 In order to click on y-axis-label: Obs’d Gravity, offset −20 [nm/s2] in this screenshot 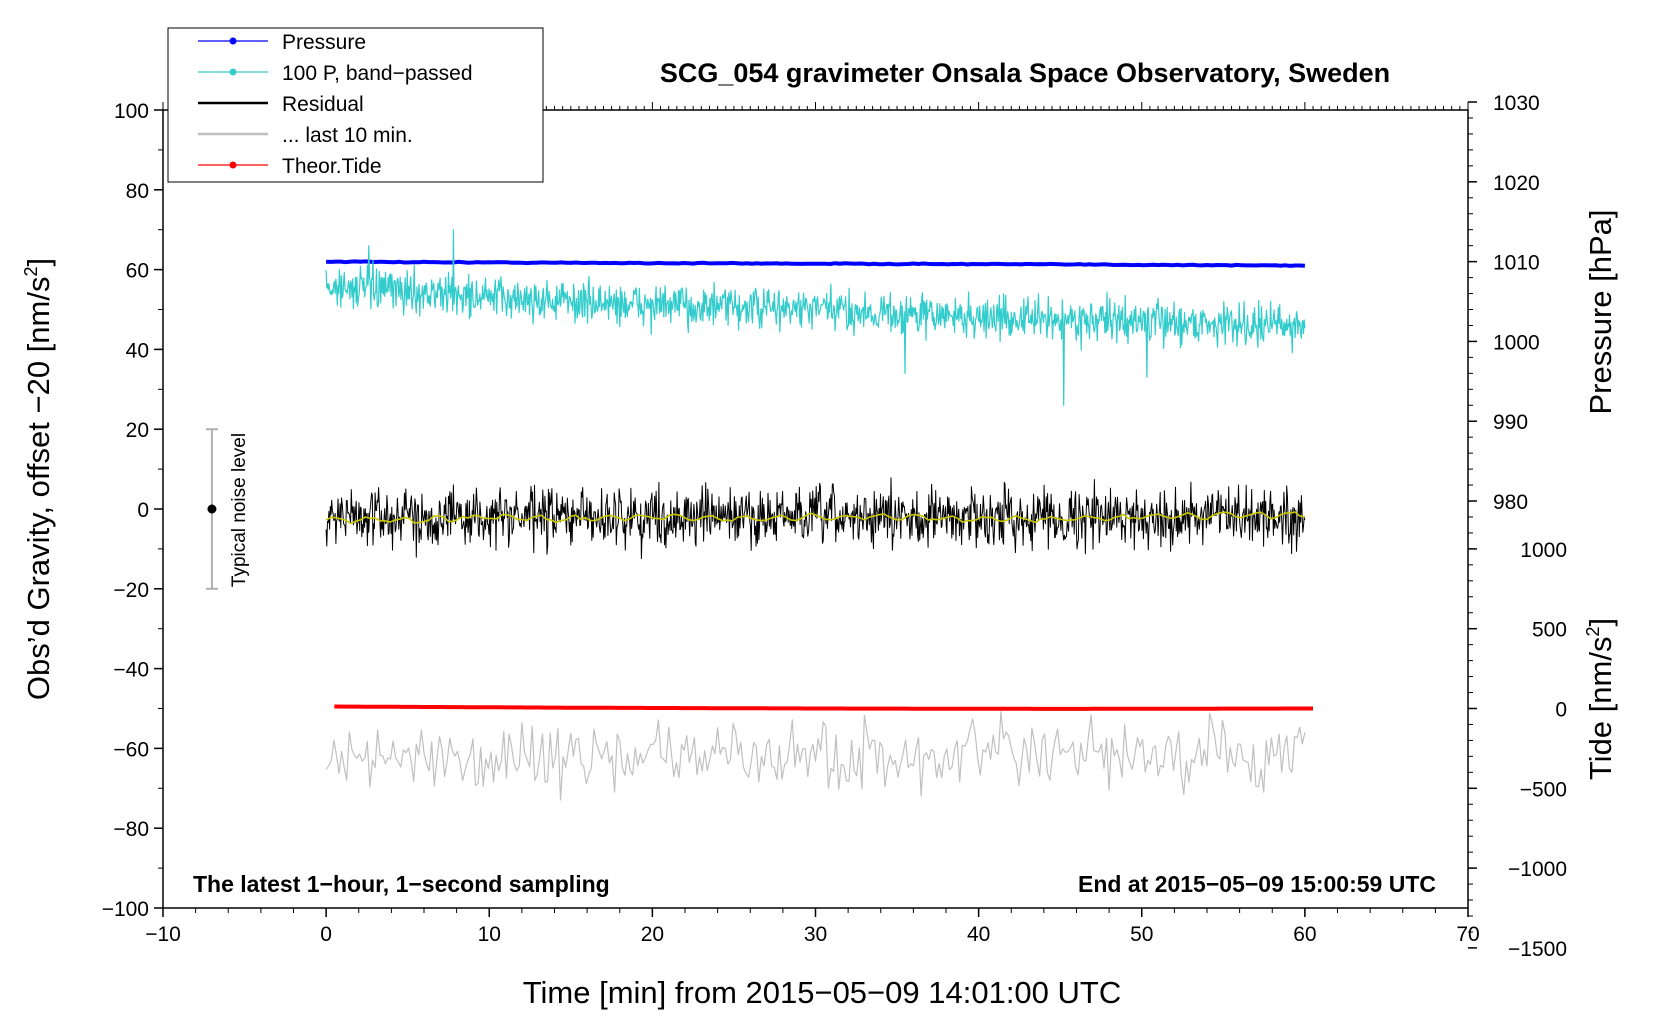, I will do `click(38, 479)`.